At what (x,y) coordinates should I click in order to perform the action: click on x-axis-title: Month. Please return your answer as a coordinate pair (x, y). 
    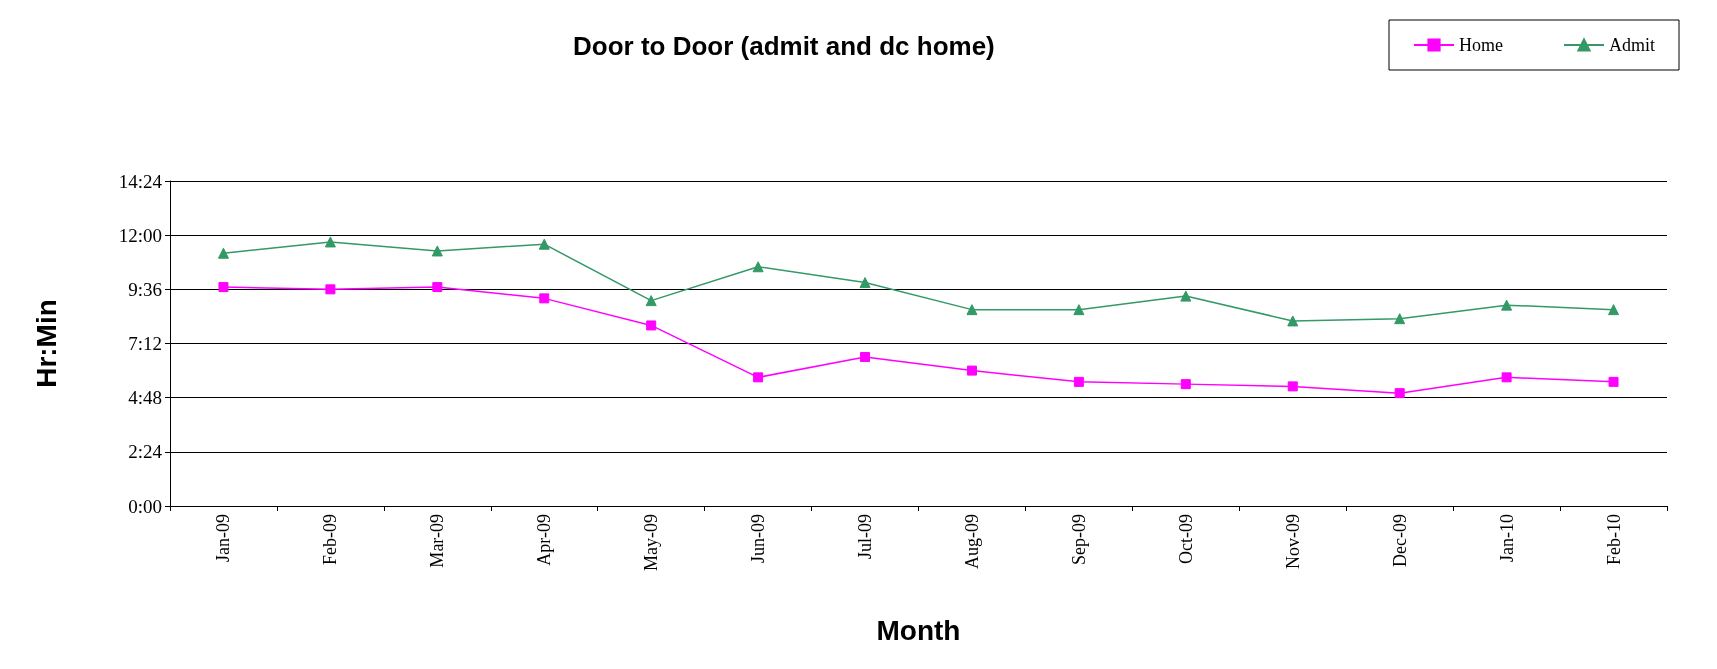
    Looking at the image, I should click on (918, 630).